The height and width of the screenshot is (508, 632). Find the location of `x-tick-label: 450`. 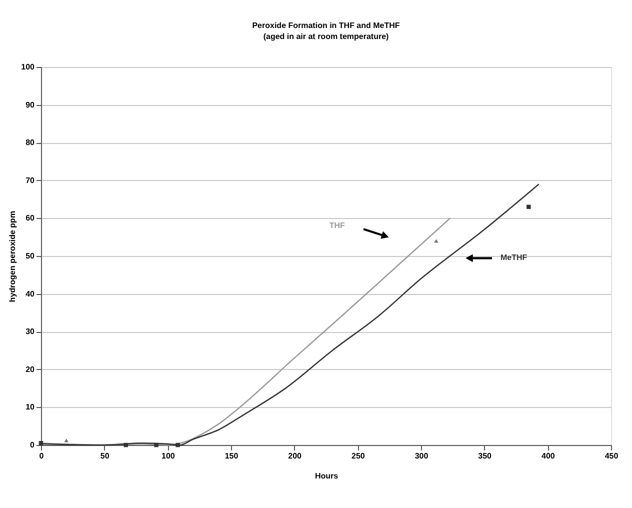

x-tick-label: 450 is located at coordinates (611, 456).